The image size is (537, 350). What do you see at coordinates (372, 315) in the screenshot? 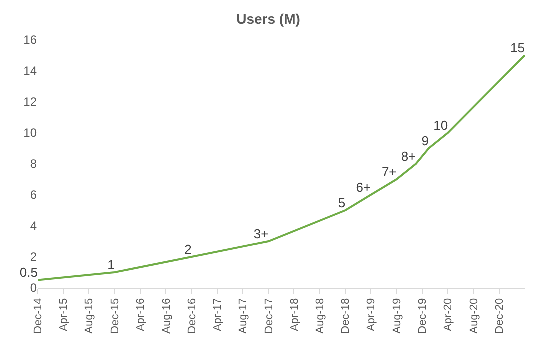
I see `x-tick-label: Apr-19` at bounding box center [372, 315].